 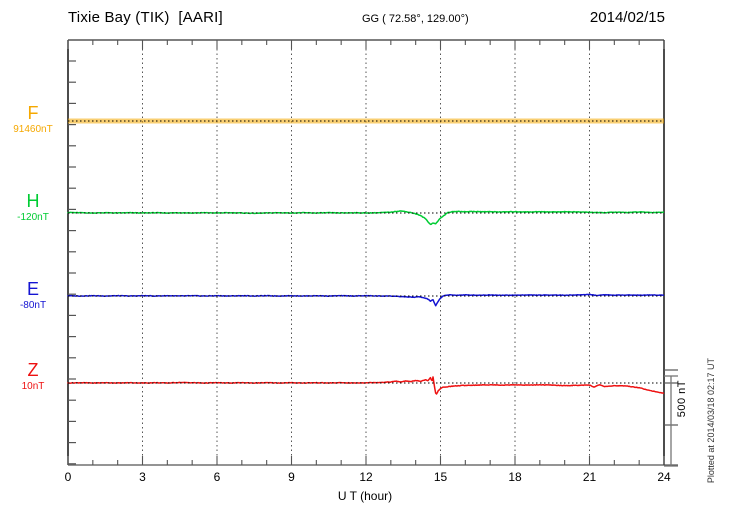 What do you see at coordinates (589, 477) in the screenshot?
I see `x-tick-label-21: 21` at bounding box center [589, 477].